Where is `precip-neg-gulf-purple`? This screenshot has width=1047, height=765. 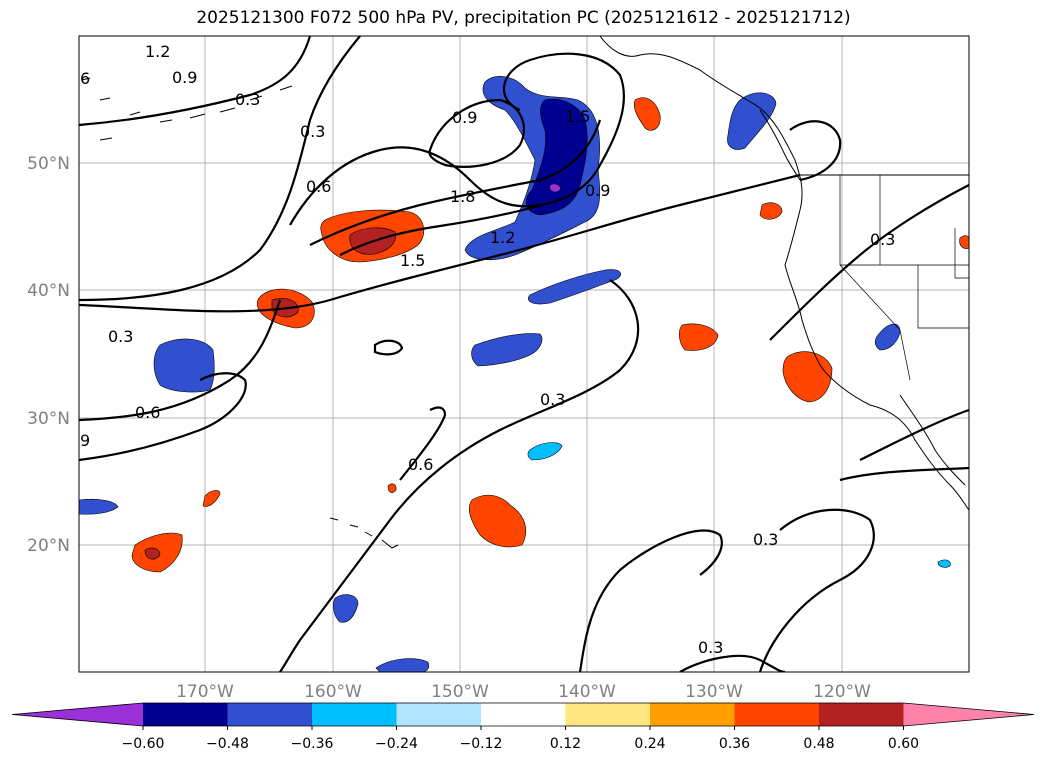
precip-neg-gulf-purple is located at coordinates (555, 188).